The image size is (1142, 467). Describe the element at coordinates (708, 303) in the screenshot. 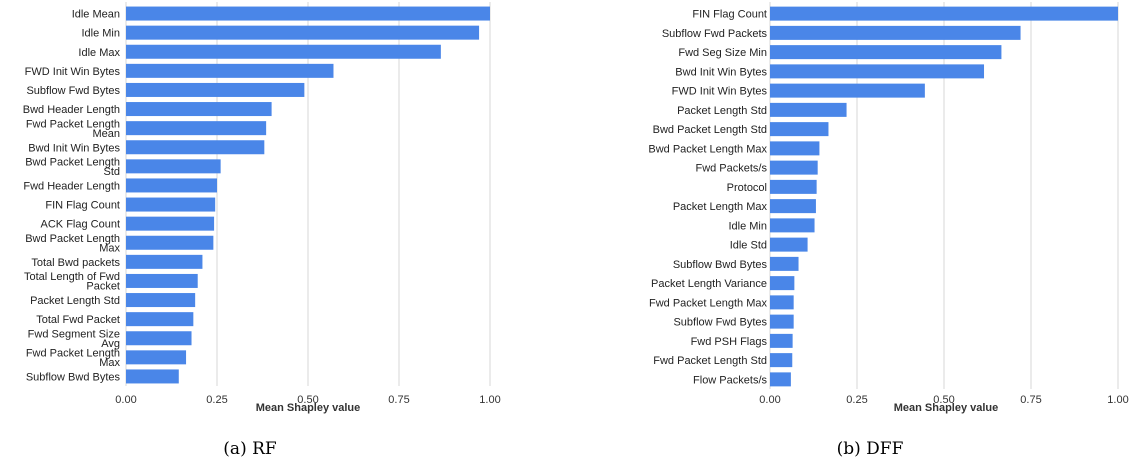

I see `category-label: Fwd Packet Length Max` at that location.